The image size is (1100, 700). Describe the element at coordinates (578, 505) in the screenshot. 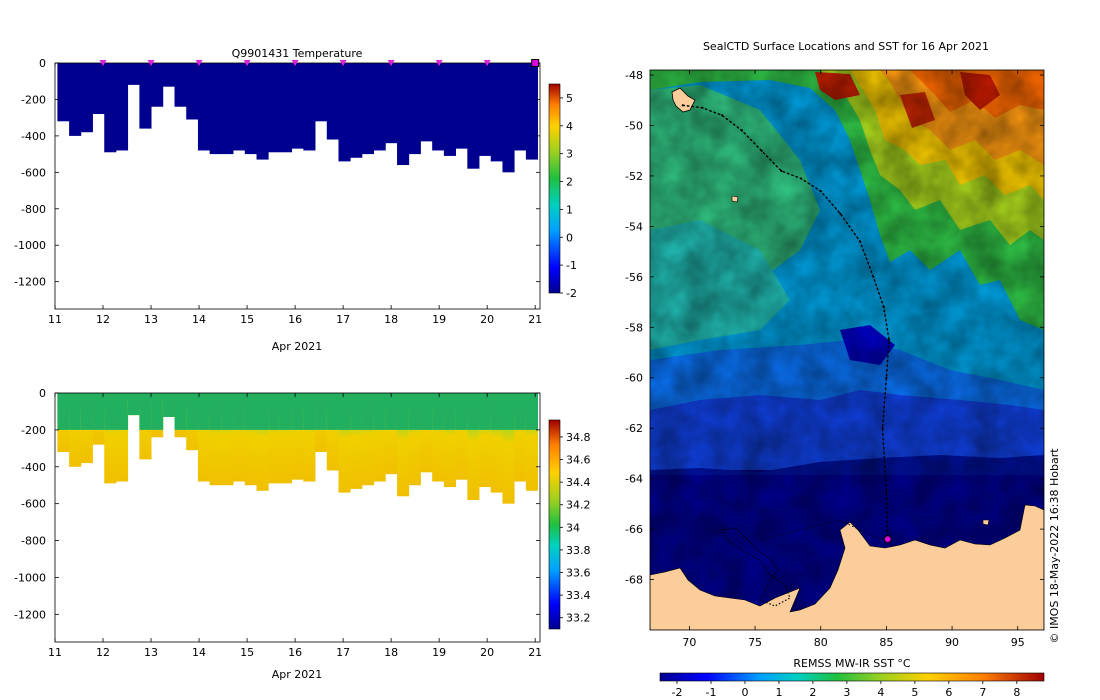

I see `colorbar-tick-label: 34.2` at that location.